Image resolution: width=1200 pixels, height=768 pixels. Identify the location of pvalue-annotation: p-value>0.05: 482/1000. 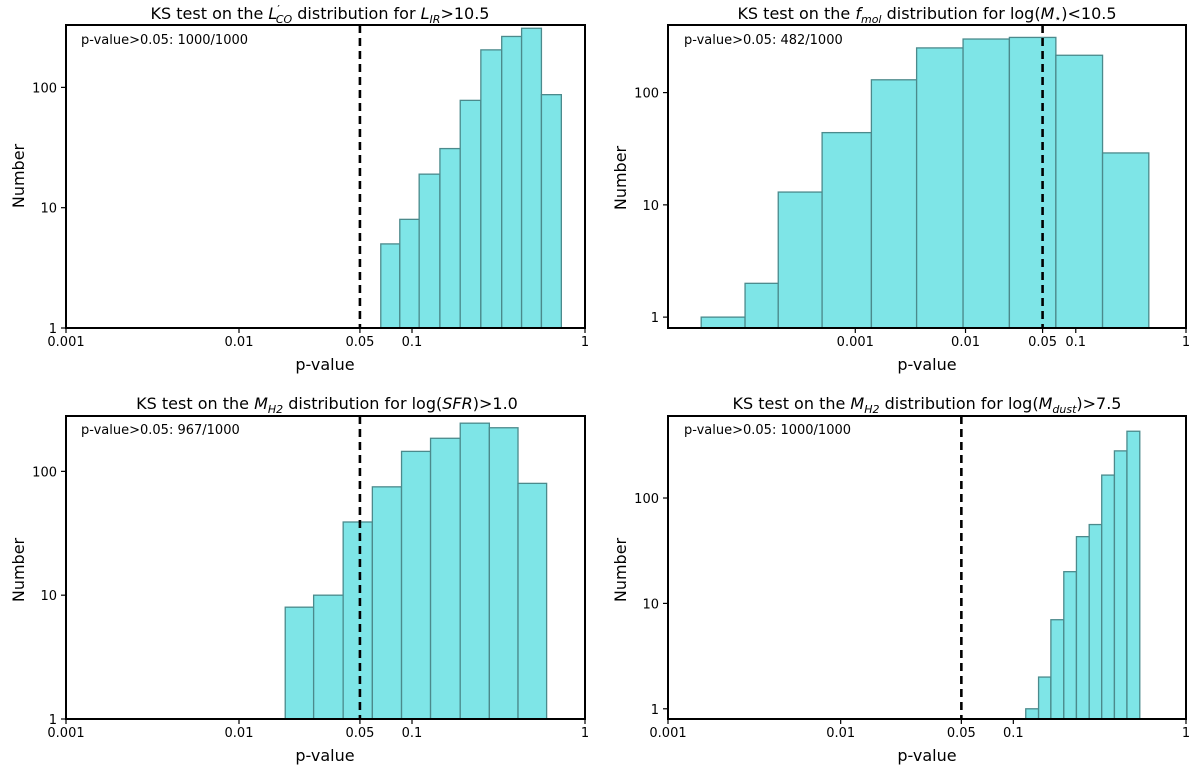
(763, 40).